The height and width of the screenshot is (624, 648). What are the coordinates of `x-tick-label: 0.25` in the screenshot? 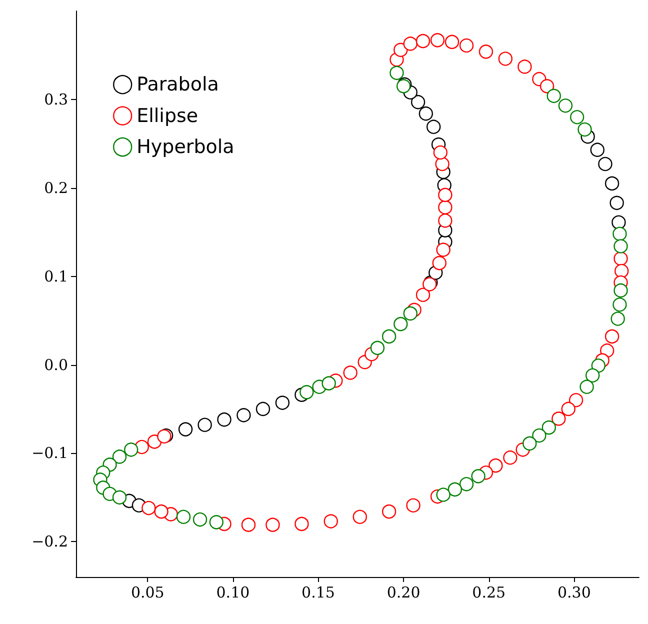 It's located at (489, 593).